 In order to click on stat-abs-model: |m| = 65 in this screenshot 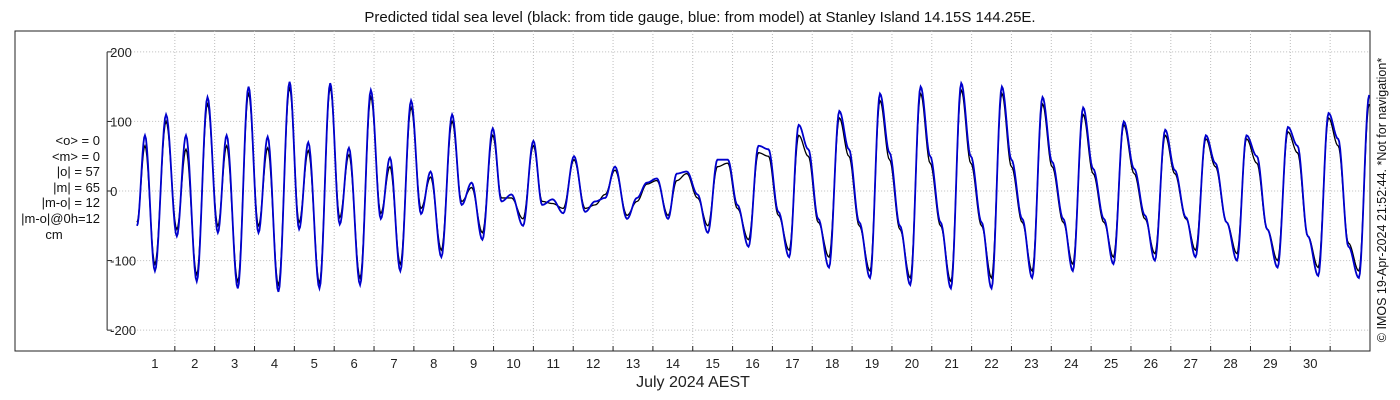, I will do `click(76, 187)`.